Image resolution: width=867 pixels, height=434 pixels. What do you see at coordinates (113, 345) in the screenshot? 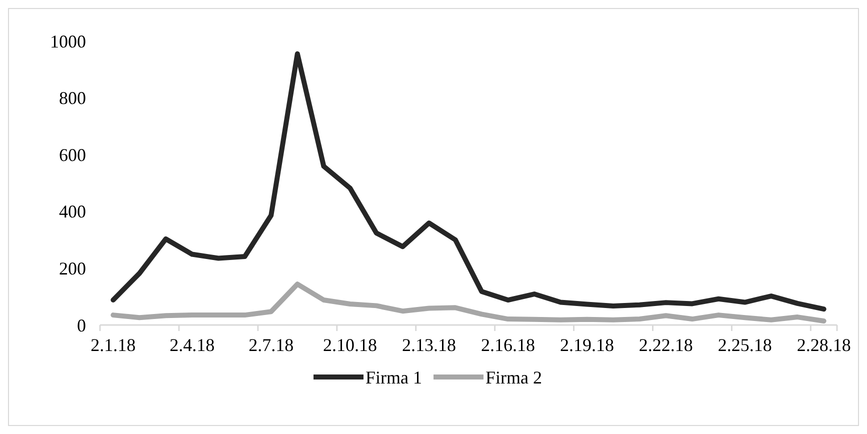
I see `x-tick-label: 2.1.18` at bounding box center [113, 345].